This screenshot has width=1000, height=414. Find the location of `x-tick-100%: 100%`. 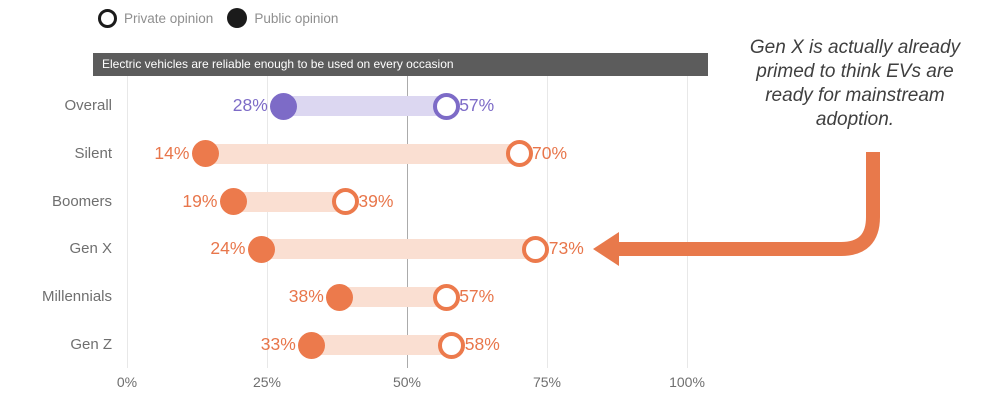

x-tick-100%: 100% is located at coordinates (687, 382).